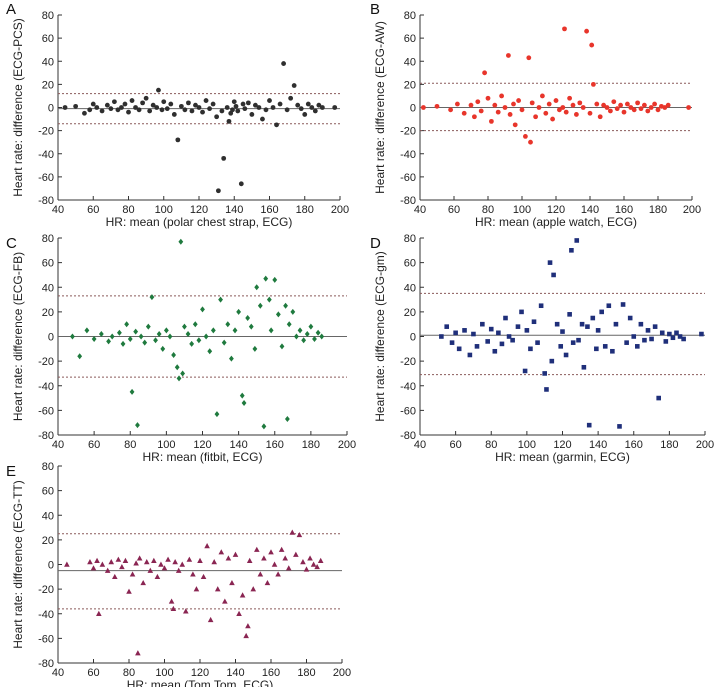 The width and height of the screenshot is (716, 687). I want to click on y-tick-label: 20, so click(410, 85).